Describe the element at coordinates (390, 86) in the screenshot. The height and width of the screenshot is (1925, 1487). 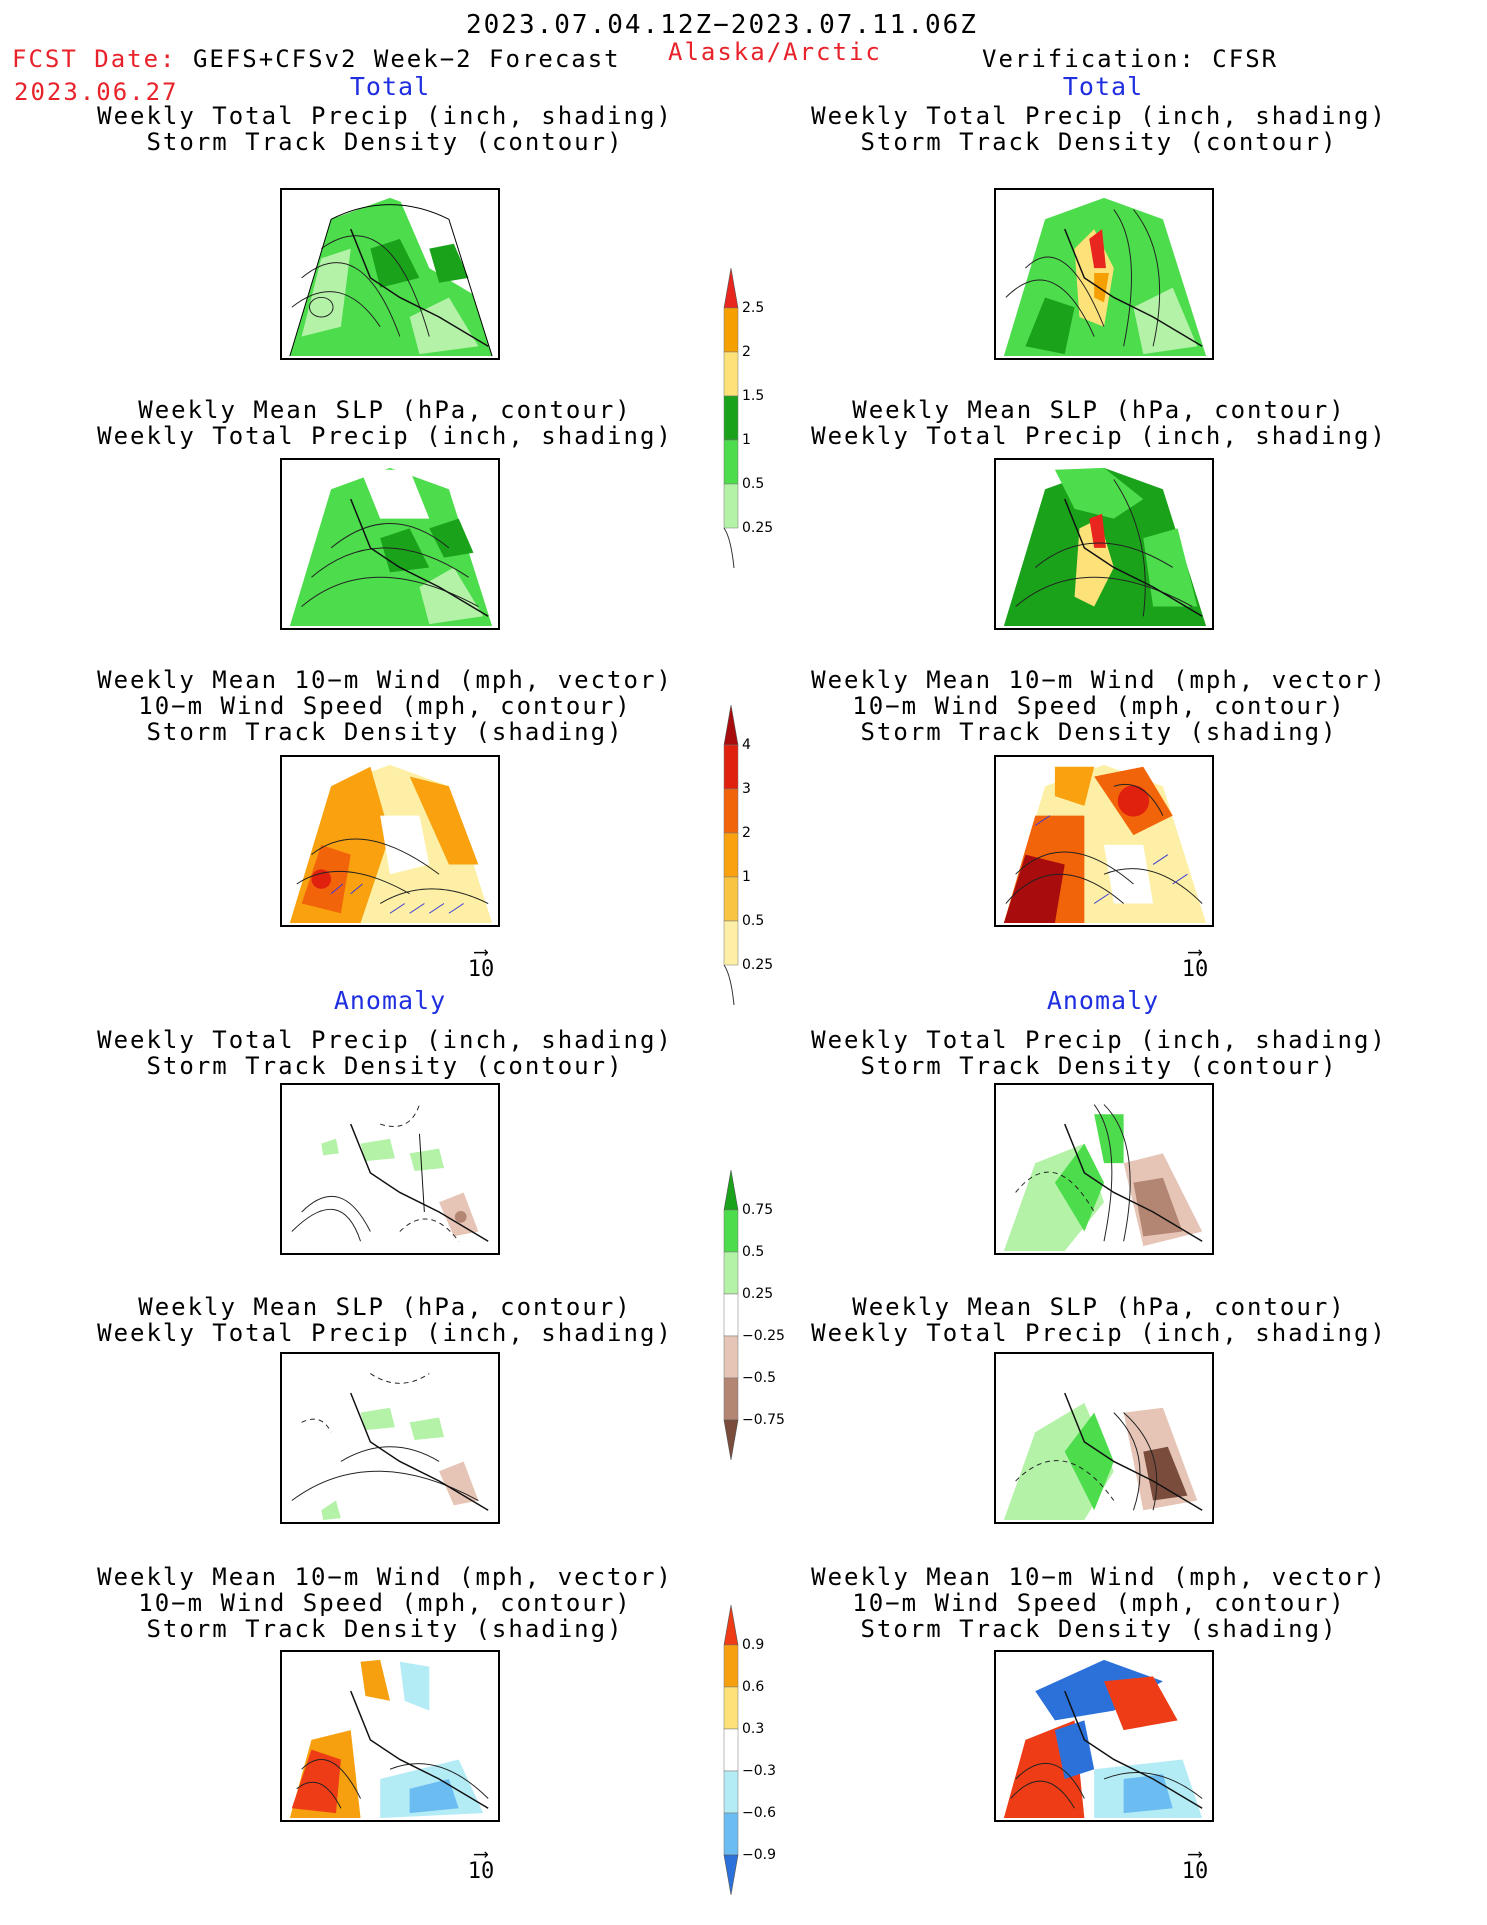
I see `section-total-left: Total` at that location.